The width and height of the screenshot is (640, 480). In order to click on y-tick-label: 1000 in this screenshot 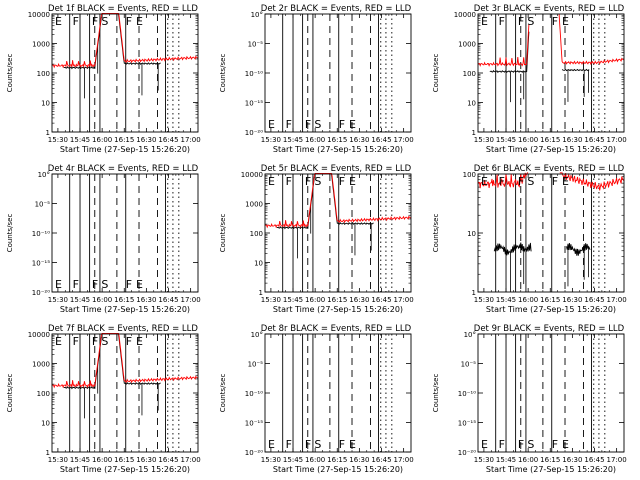, I will do `click(467, 45)`.